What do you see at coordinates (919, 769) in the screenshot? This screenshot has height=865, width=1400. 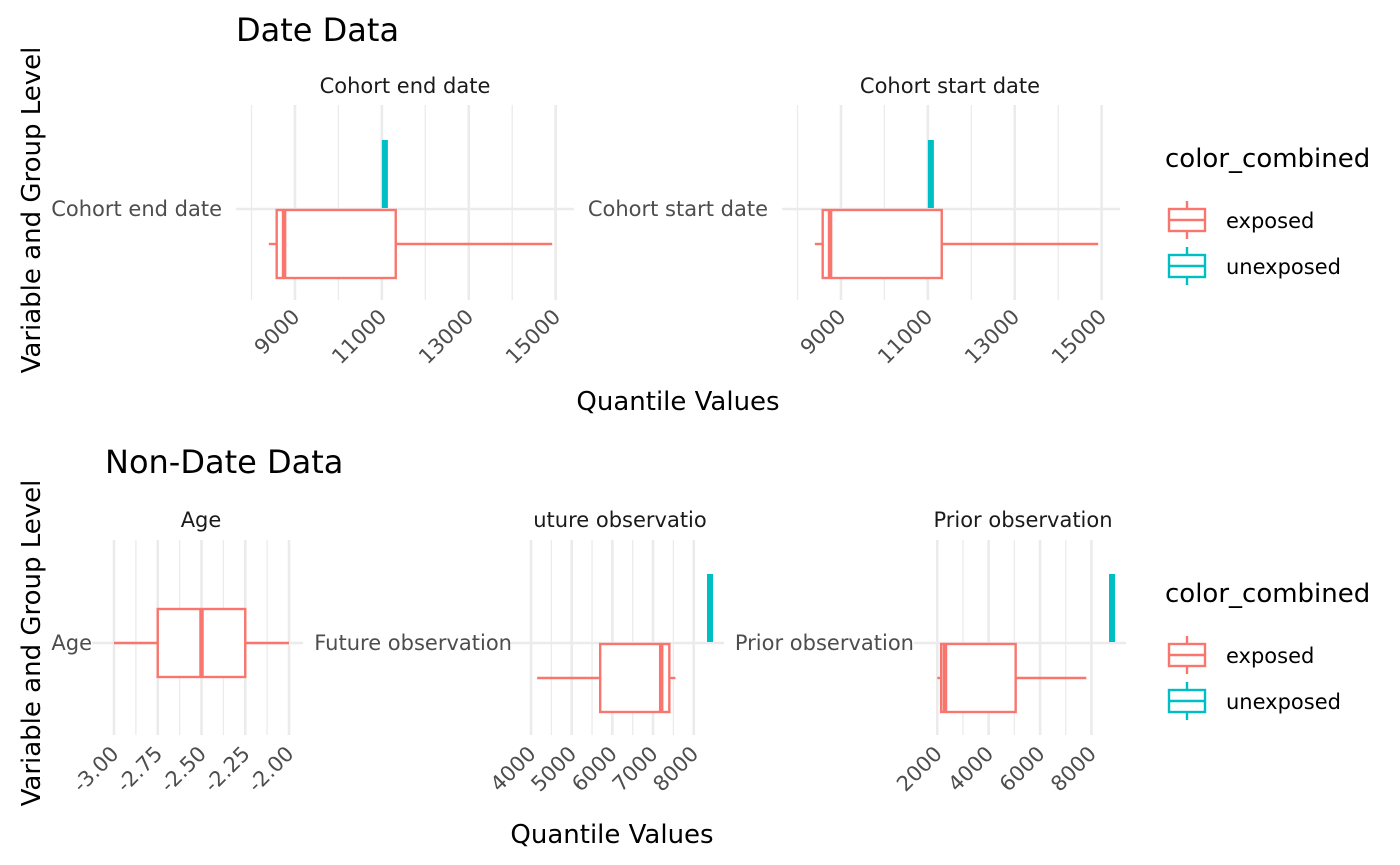 I see `x-tick-label: 2000` at bounding box center [919, 769].